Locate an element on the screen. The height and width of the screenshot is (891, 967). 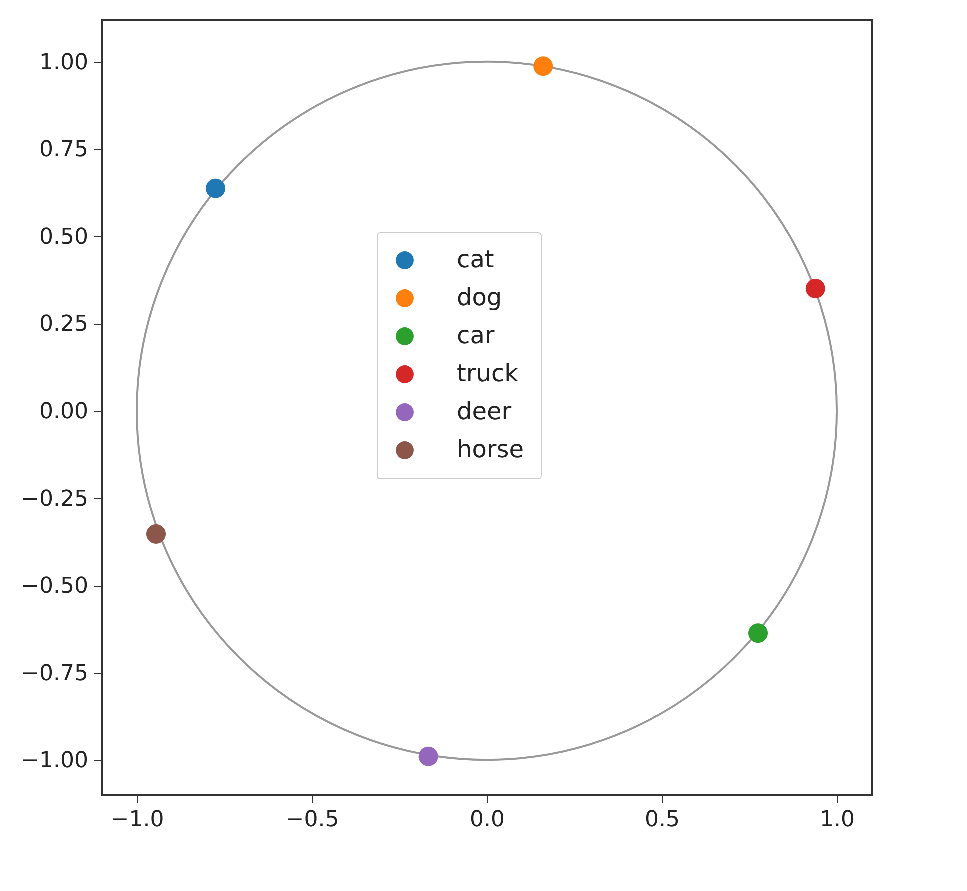
y-tick-label: 0.00 is located at coordinates (64, 411).